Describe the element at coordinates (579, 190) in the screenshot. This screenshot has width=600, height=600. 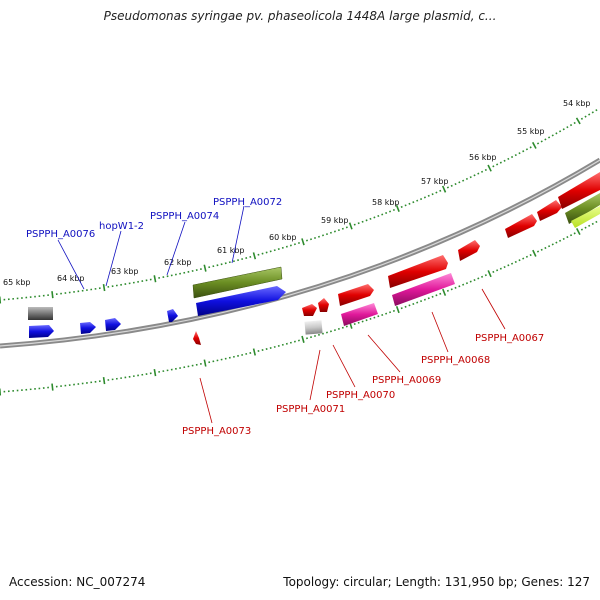
I see `gene-red-r6` at that location.